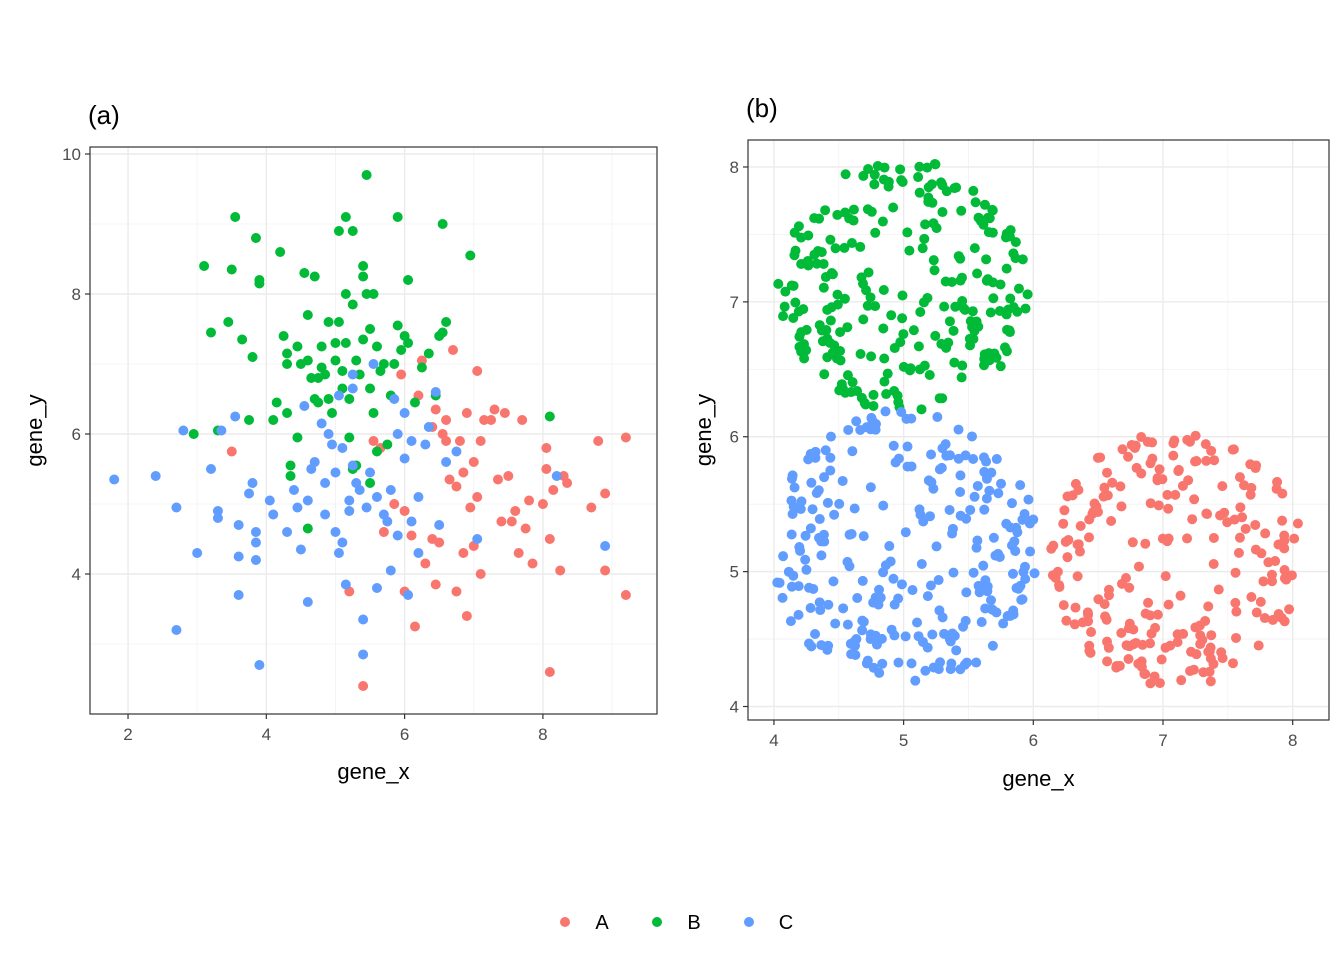  Describe the element at coordinates (76, 574) in the screenshot. I see `y-tick-label: 4` at that location.